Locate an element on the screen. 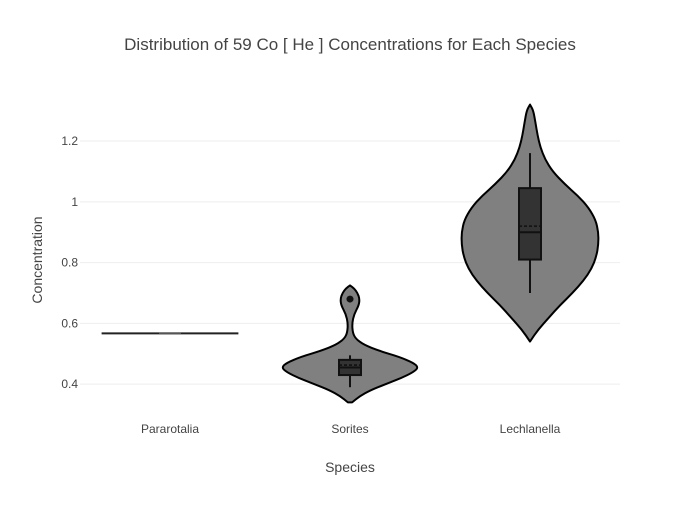  y-tick-label: 0.6 is located at coordinates (69, 323).